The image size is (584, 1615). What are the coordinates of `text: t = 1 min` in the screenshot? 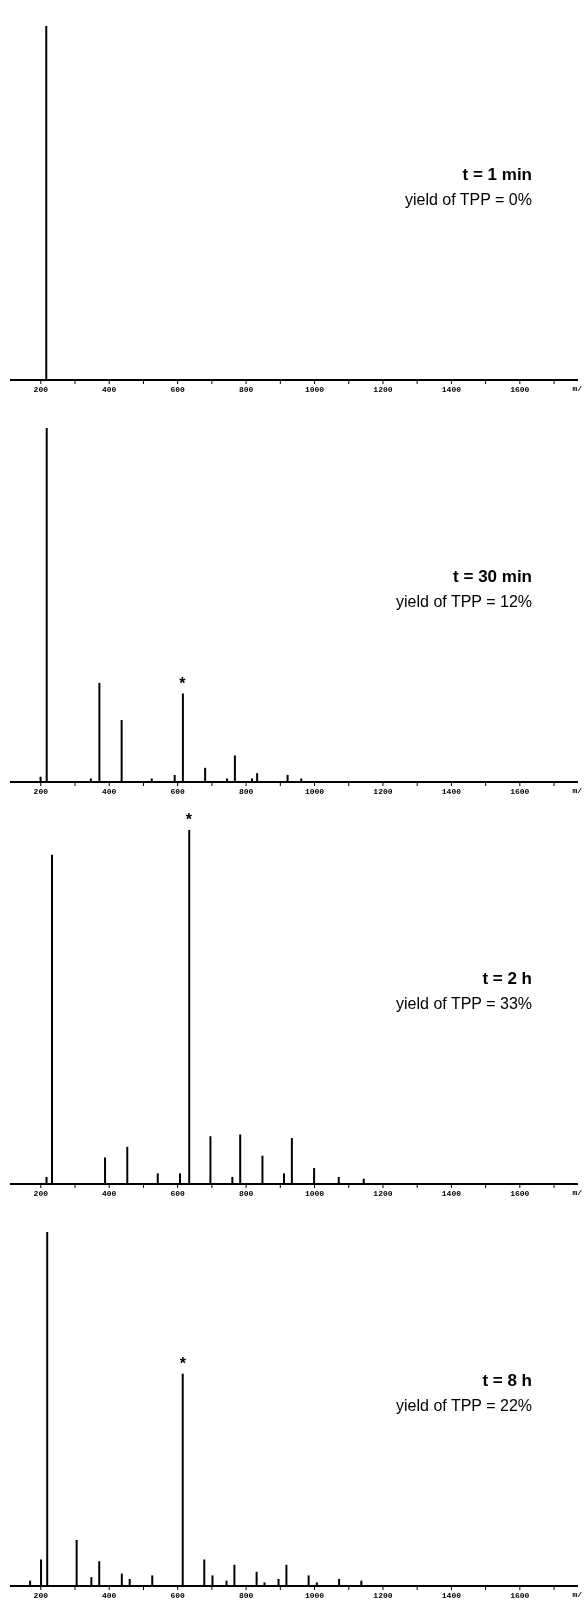 It's located at (496, 175).